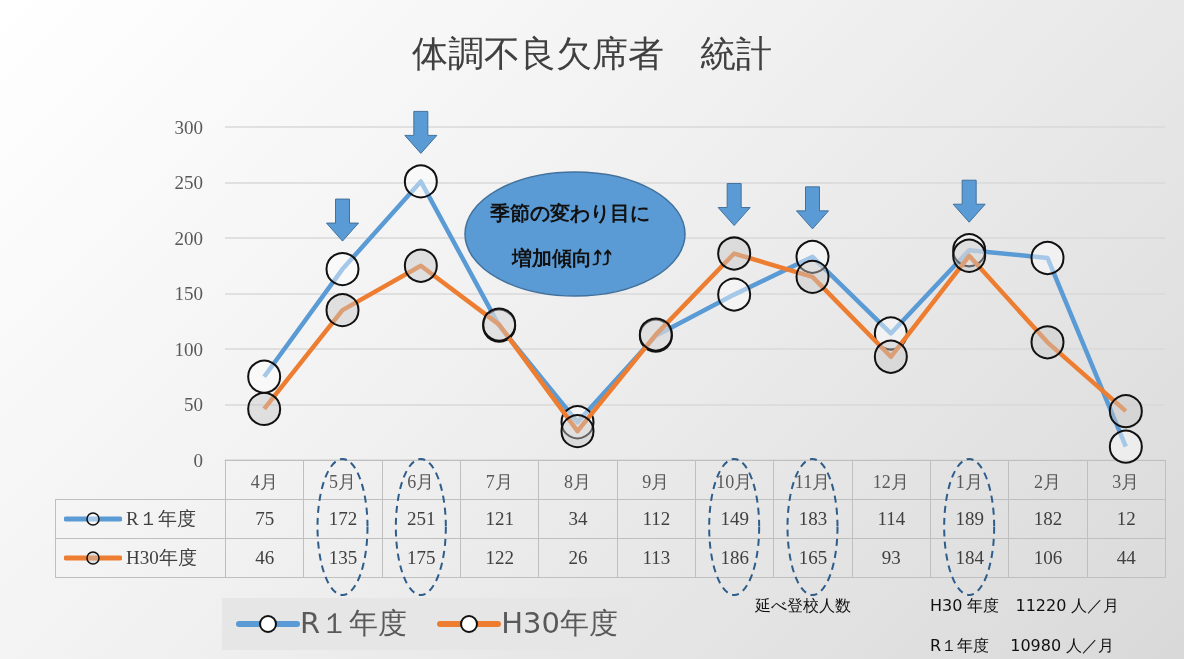  Describe the element at coordinates (1048, 519) in the screenshot. I see `data-label: 182` at that location.